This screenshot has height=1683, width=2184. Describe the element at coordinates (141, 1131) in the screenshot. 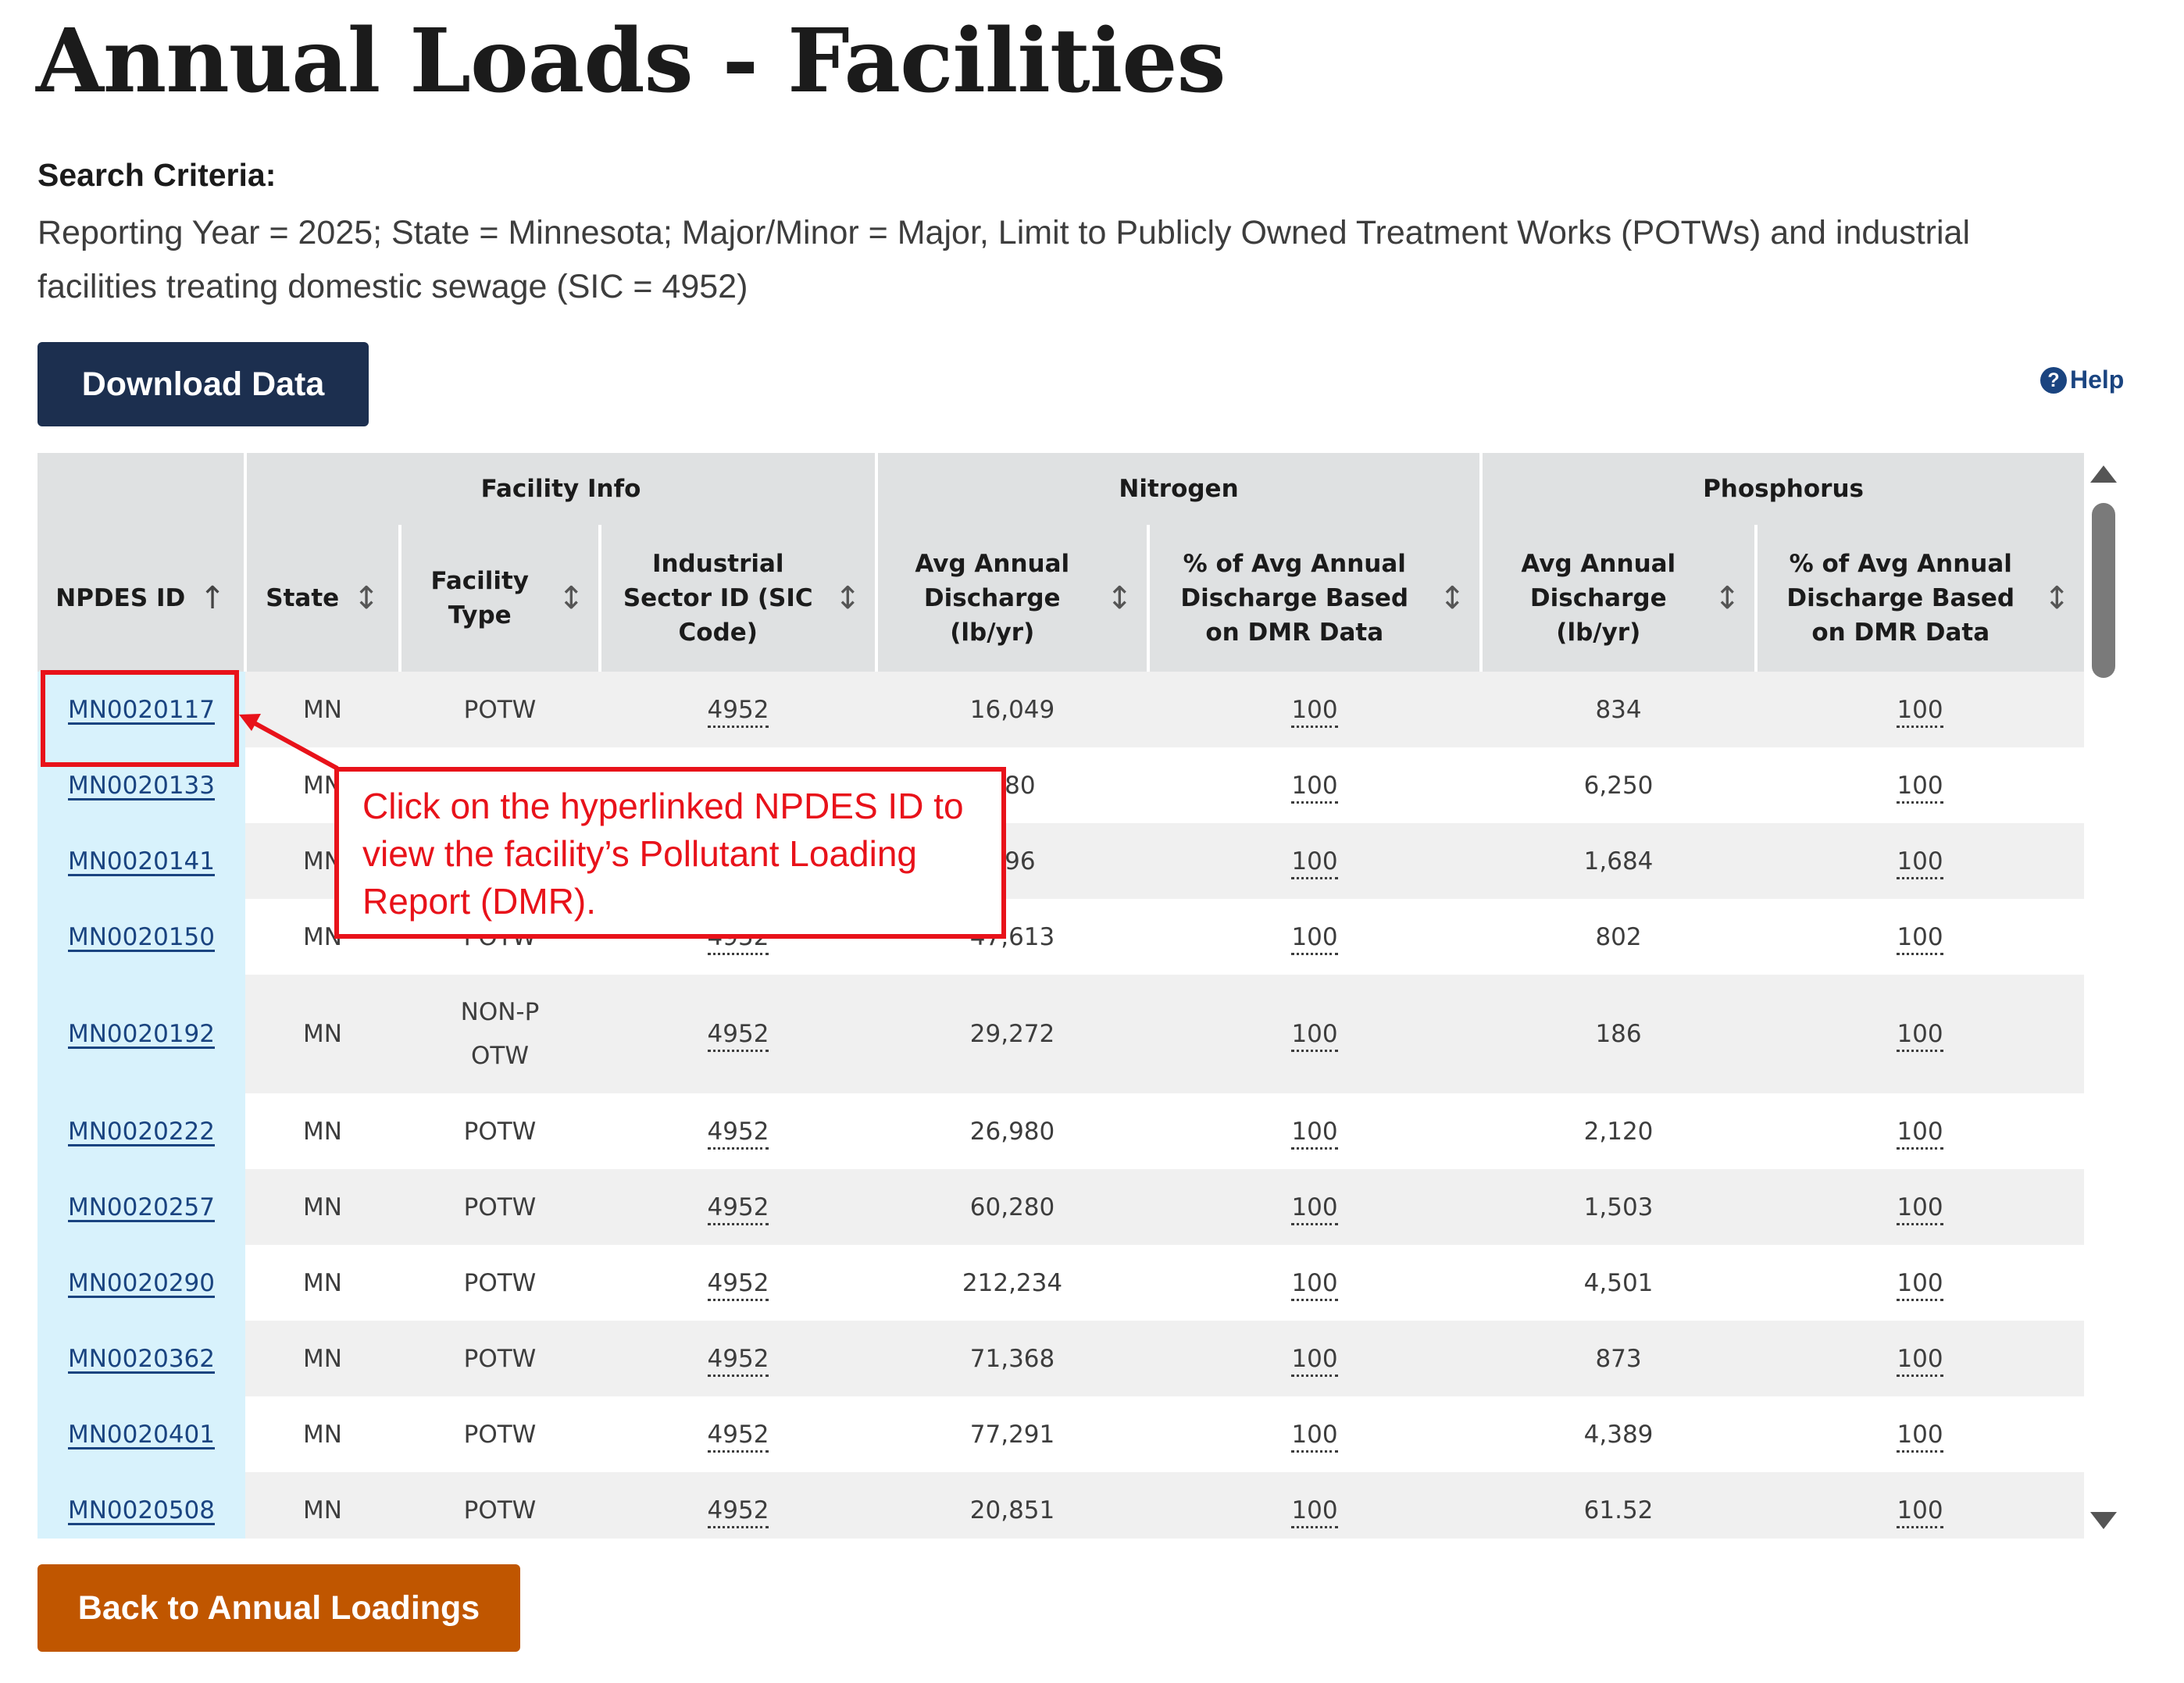

I see `npdes-id-link: MN0020222` at that location.